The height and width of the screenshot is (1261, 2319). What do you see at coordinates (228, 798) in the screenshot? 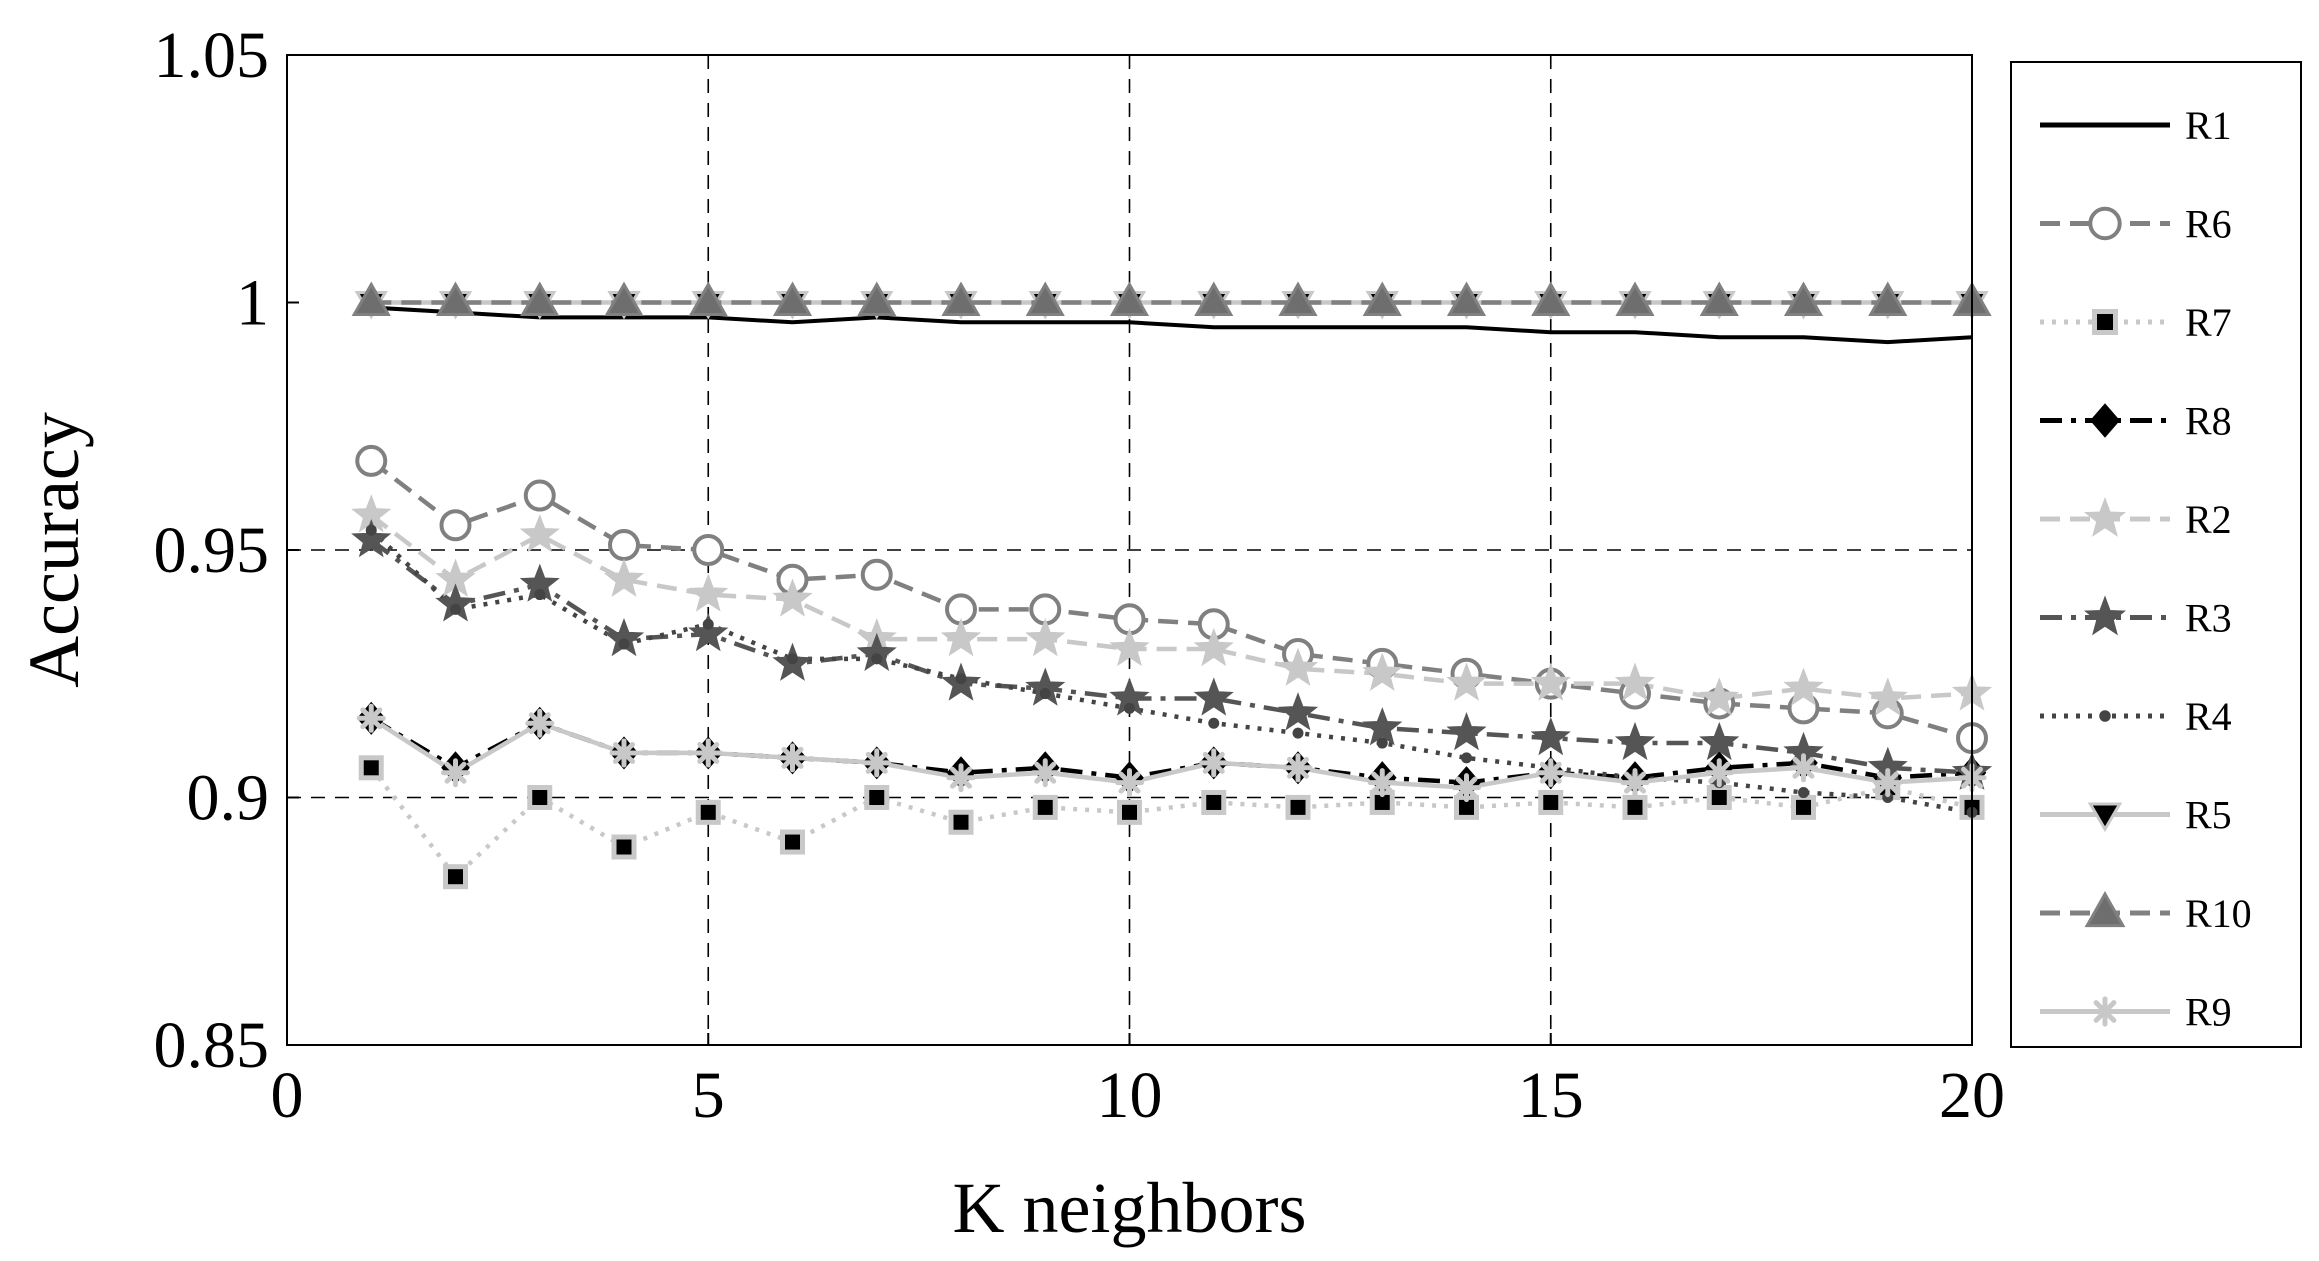
I see `y-tick-label: 0.9` at bounding box center [228, 798].